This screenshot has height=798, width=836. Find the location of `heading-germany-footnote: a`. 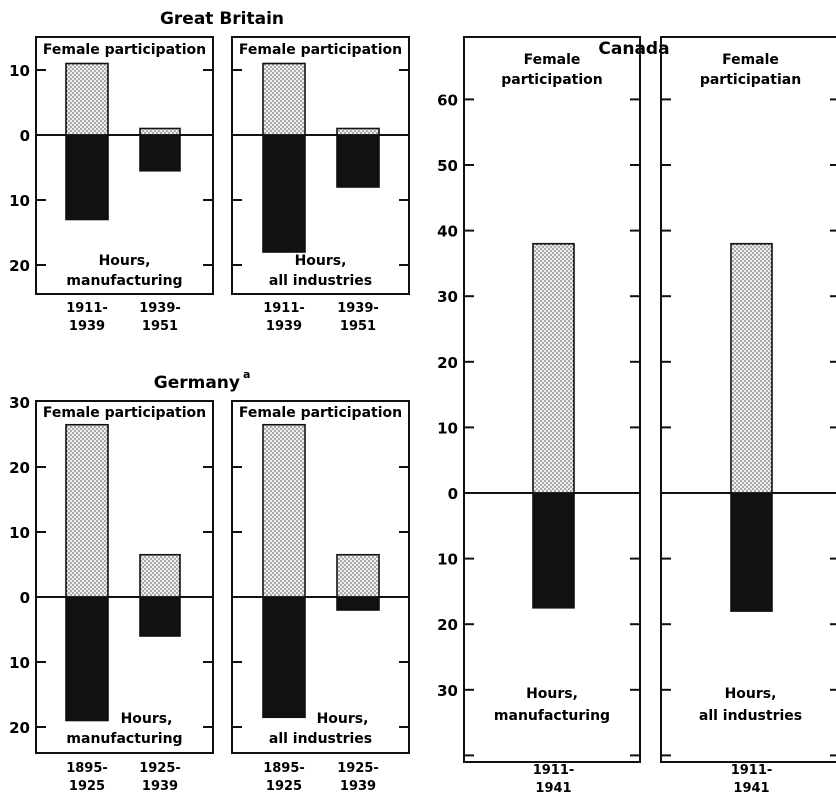

heading-germany-footnote: a is located at coordinates (246, 374).